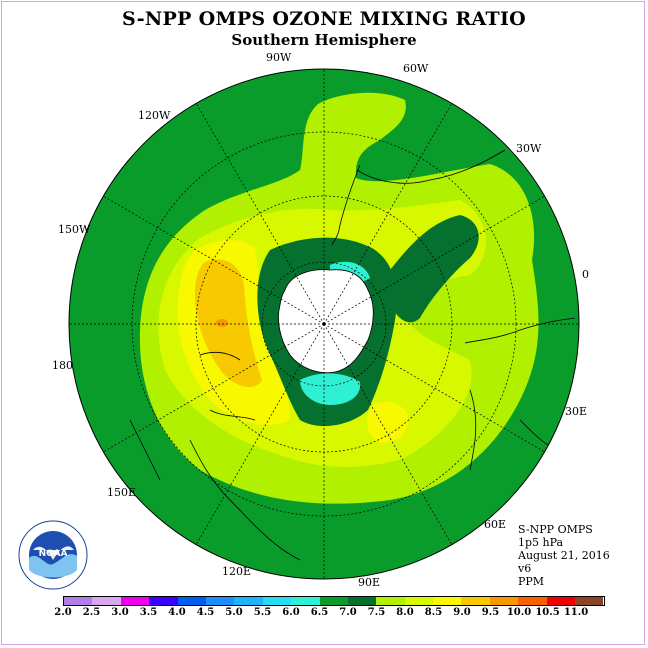 This screenshot has height=648, width=648. What do you see at coordinates (205, 612) in the screenshot?
I see `colorbar-tick-label: 4.5` at bounding box center [205, 612].